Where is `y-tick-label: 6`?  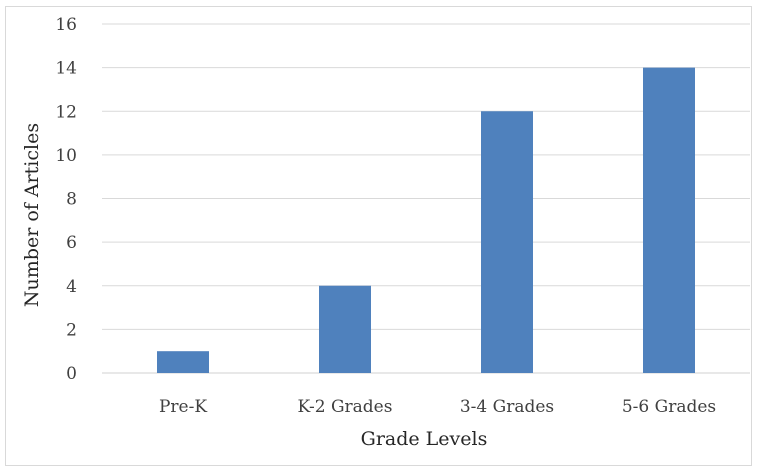
y-tick-label: 6 is located at coordinates (71, 243).